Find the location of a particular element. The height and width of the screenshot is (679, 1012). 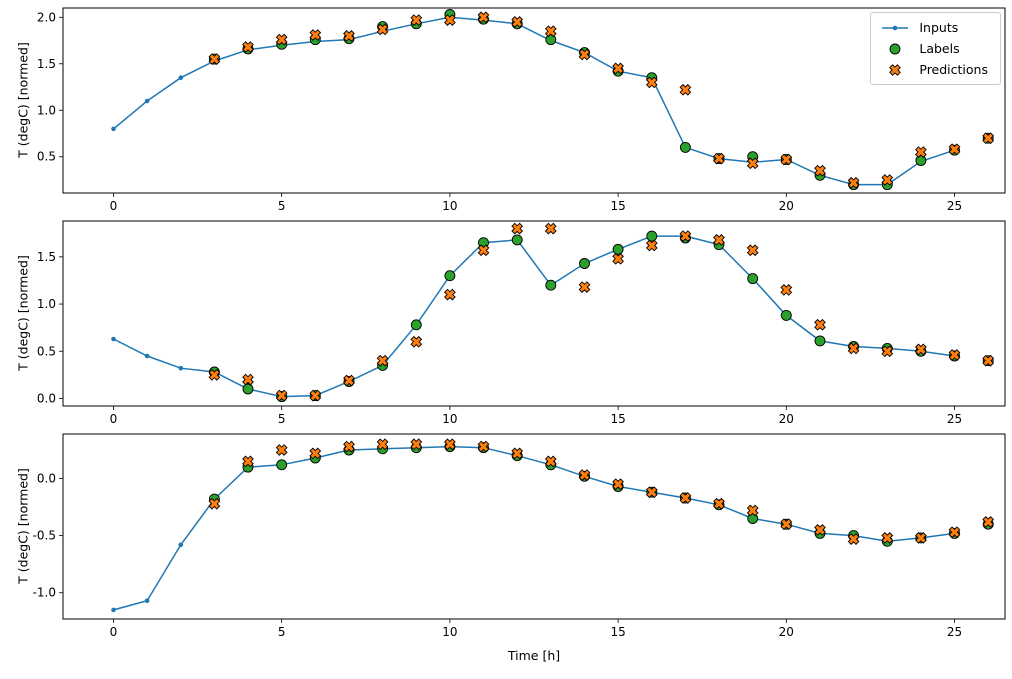

inputs-line-icon is located at coordinates (895, 27).